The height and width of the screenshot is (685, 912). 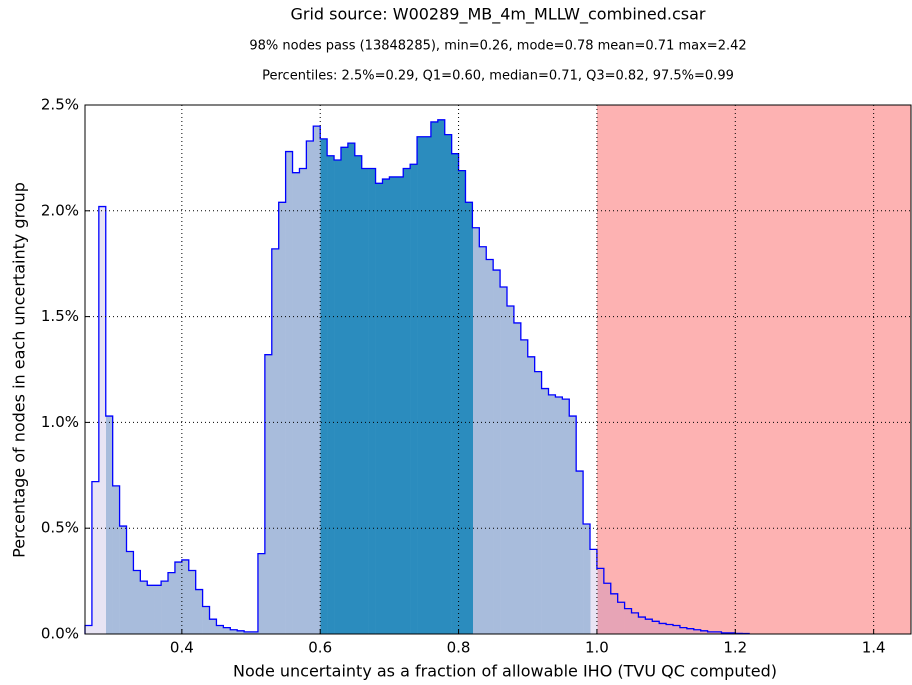 I want to click on x-tick-label: 0.6, so click(x=320, y=648).